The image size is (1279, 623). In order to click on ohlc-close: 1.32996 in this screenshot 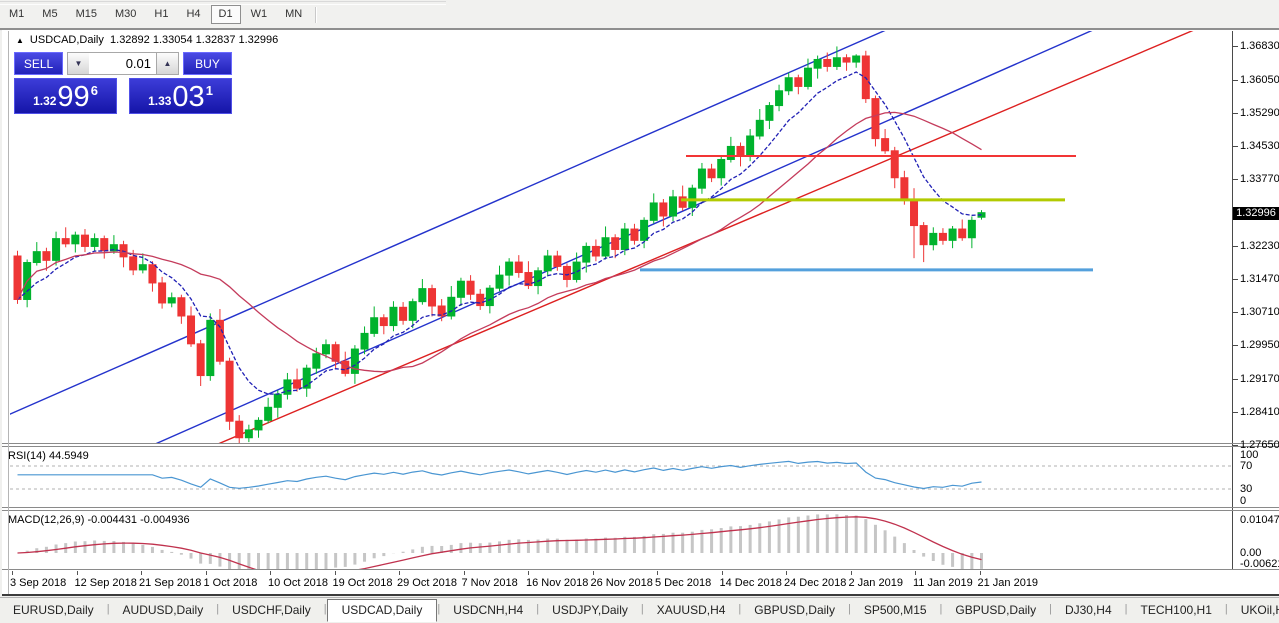, I will do `click(258, 40)`.